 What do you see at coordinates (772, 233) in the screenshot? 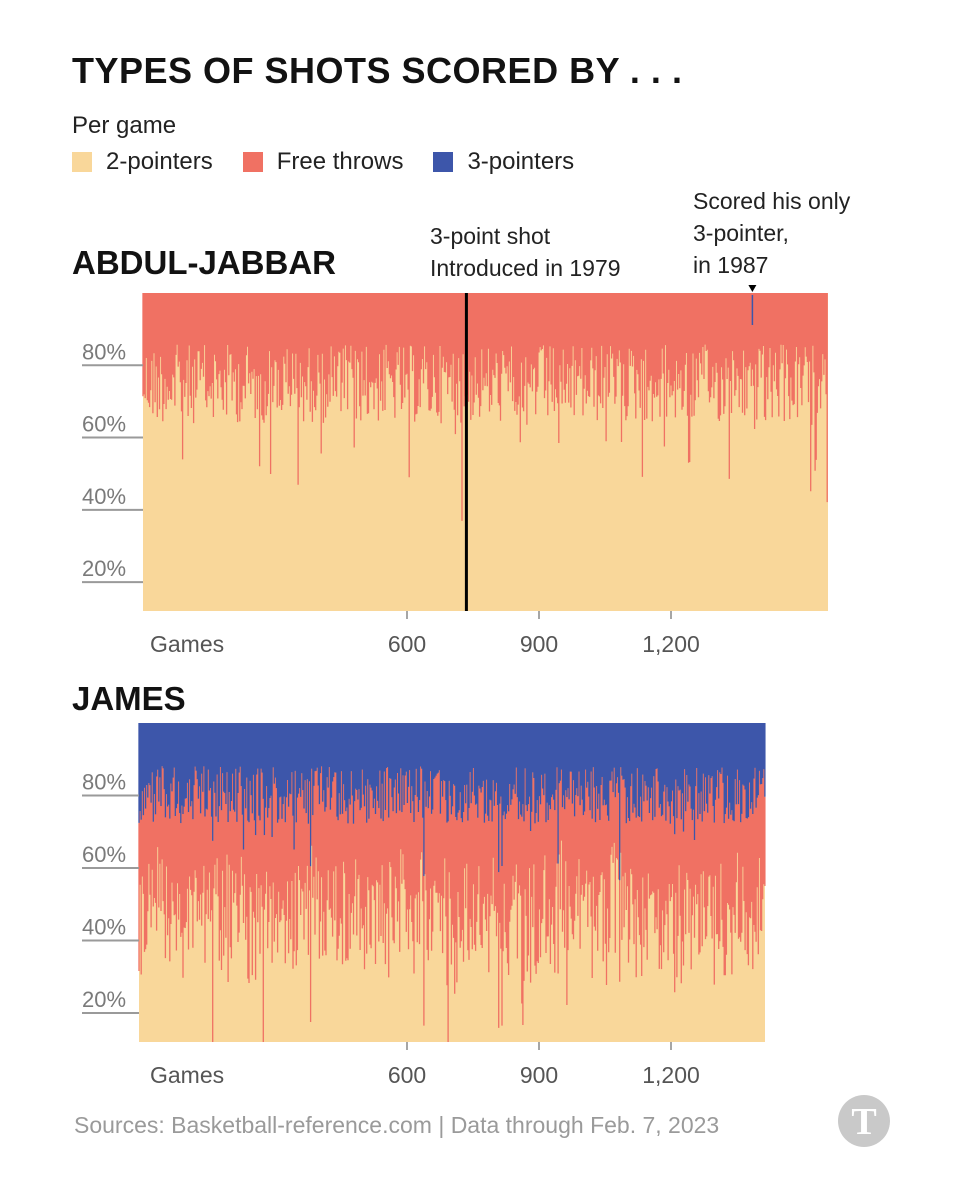
I see `annotation-only-three-pointer: Scored his only 3-pointer, in 1987` at bounding box center [772, 233].